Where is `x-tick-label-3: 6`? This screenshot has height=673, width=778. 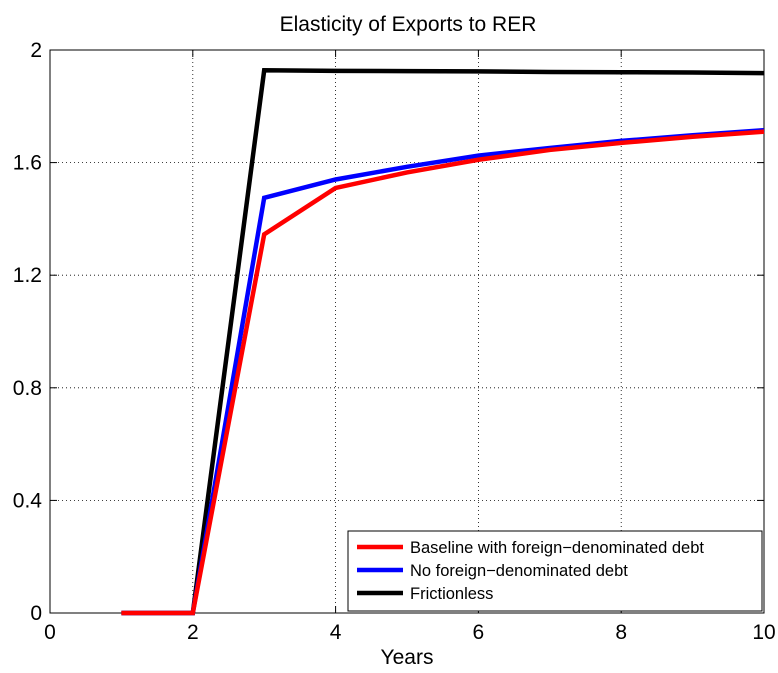
x-tick-label-3: 6 is located at coordinates (479, 632).